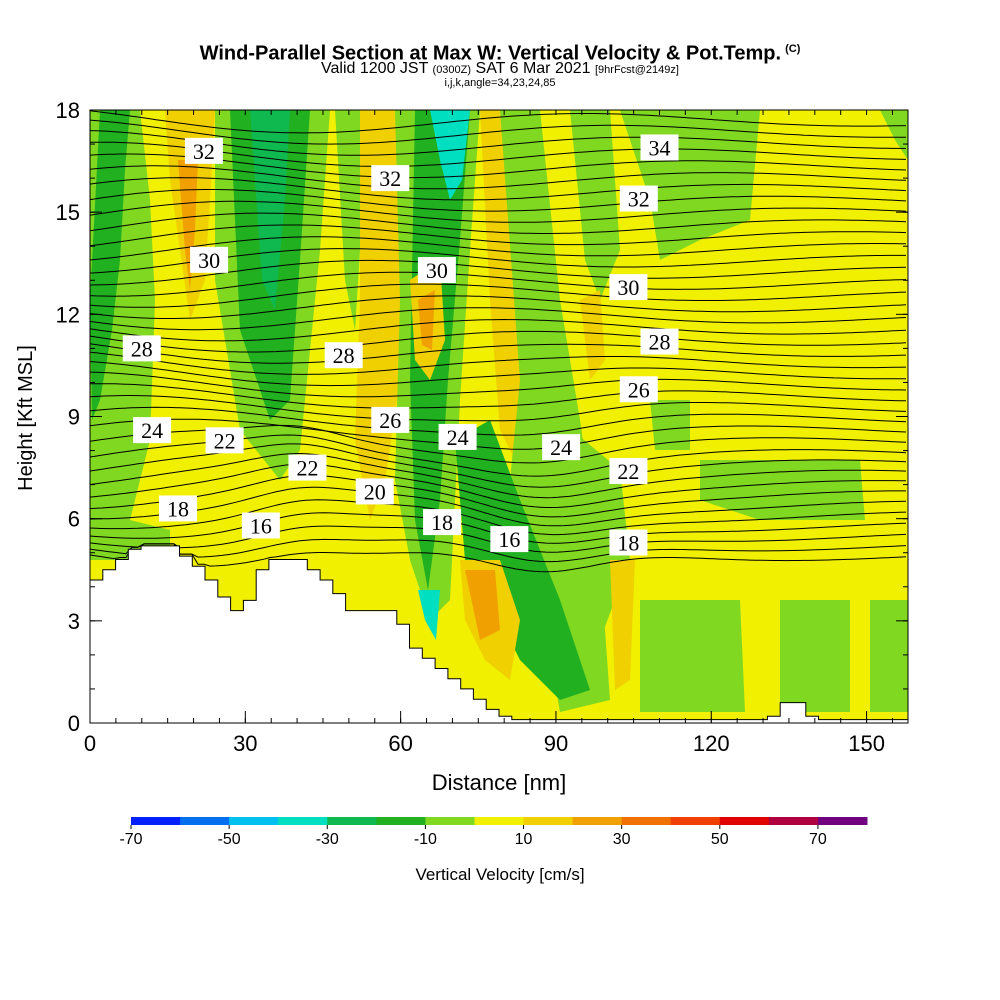 This screenshot has width=1000, height=1000. I want to click on y-tick-label: 0, so click(74, 723).